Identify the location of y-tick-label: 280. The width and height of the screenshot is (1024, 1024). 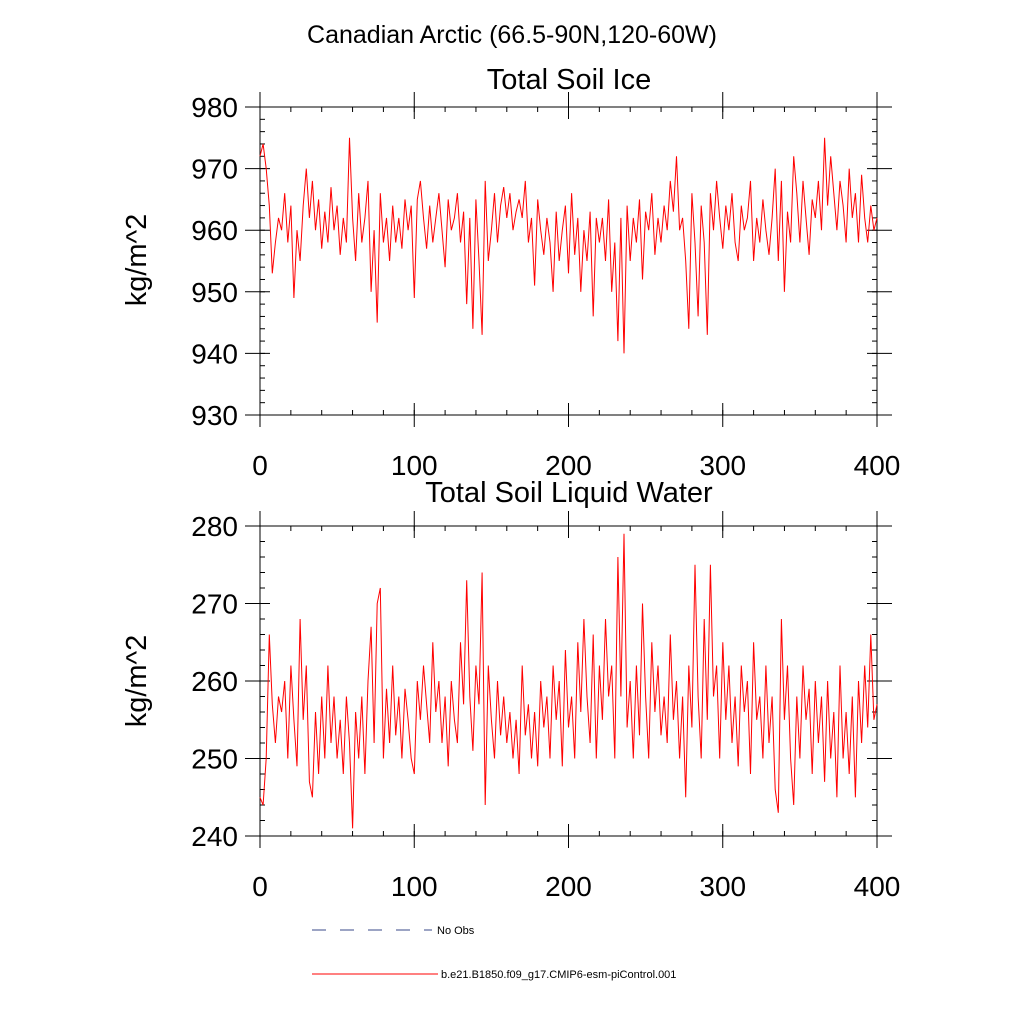
(214, 526).